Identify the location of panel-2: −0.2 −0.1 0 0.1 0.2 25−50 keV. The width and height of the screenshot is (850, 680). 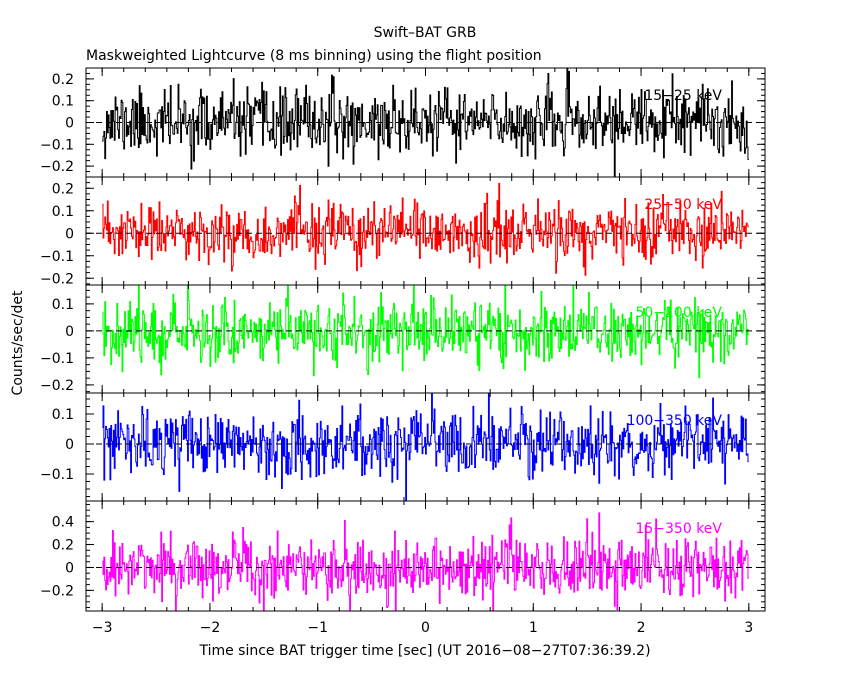
(403, 231).